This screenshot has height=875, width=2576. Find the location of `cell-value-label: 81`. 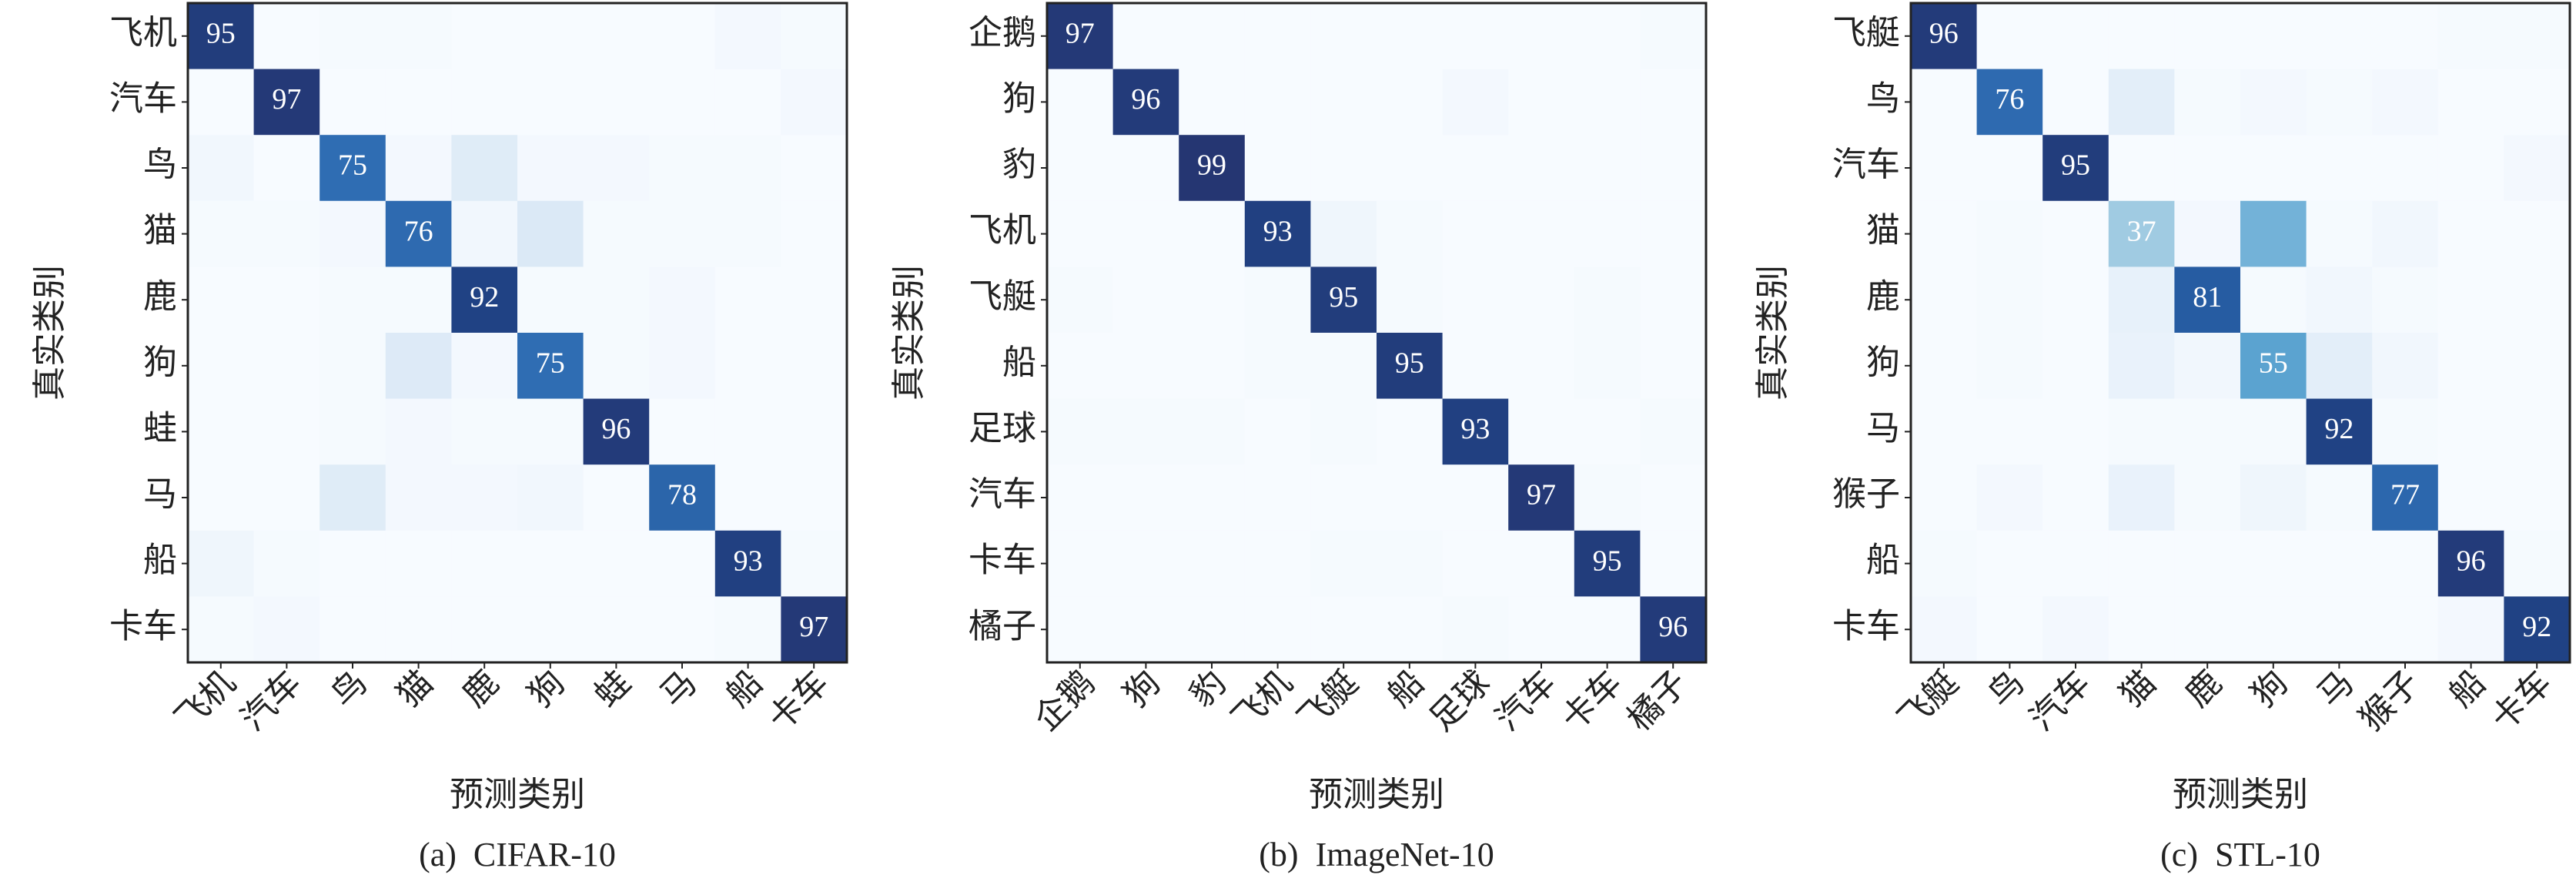

cell-value-label: 81 is located at coordinates (2207, 297).